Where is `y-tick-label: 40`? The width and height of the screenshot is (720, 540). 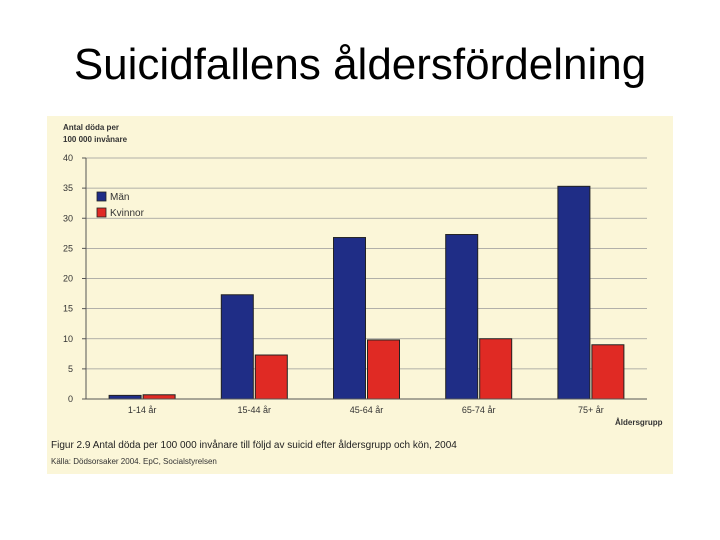 y-tick-label: 40 is located at coordinates (68, 158).